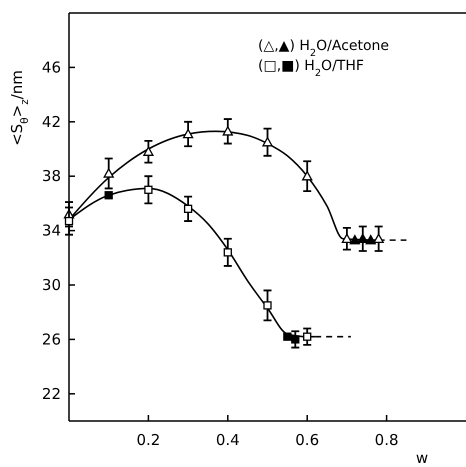  Describe the element at coordinates (386, 440) in the screenshot. I see `x-tick-label: 0.8` at that location.